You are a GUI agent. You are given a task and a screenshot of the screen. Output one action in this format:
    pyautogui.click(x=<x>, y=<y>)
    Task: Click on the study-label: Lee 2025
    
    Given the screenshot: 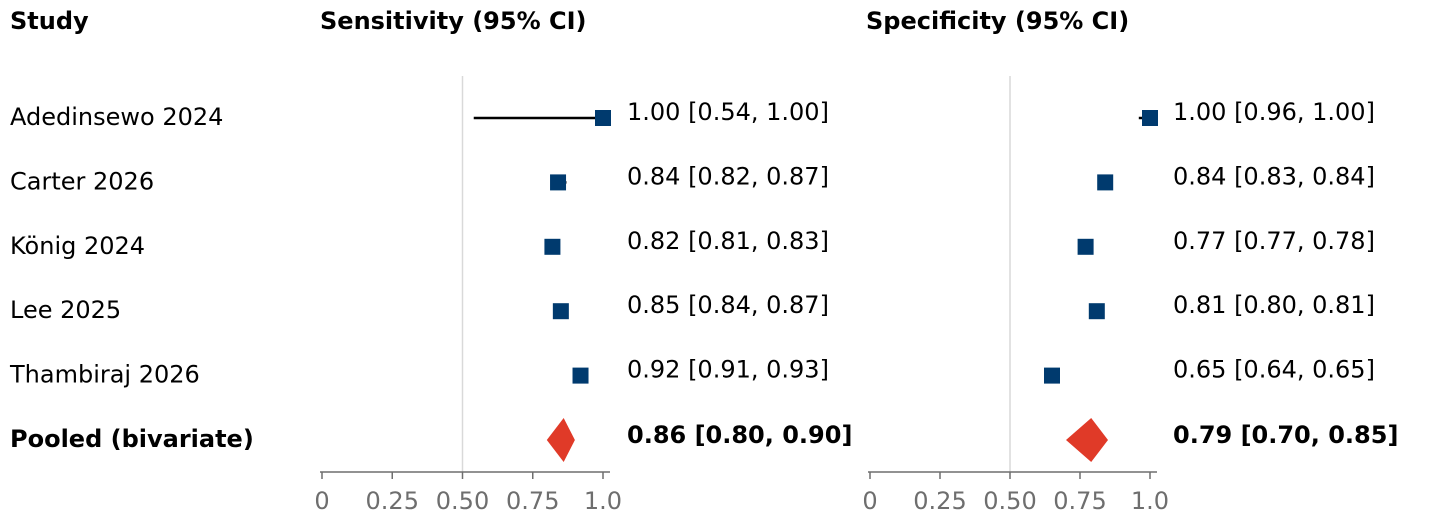 What is the action you would take?
    pyautogui.click(x=65, y=310)
    